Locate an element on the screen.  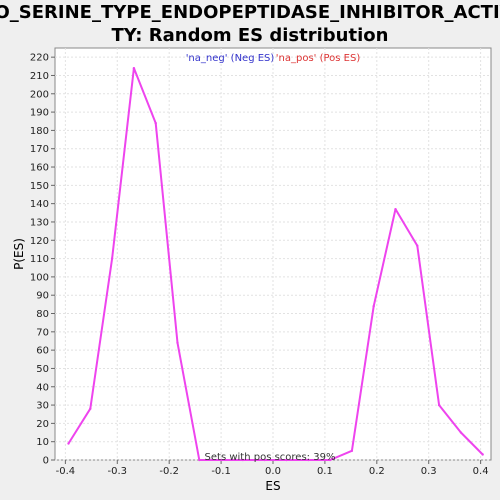
x-tick-label: -0.4 is located at coordinates (66, 471).